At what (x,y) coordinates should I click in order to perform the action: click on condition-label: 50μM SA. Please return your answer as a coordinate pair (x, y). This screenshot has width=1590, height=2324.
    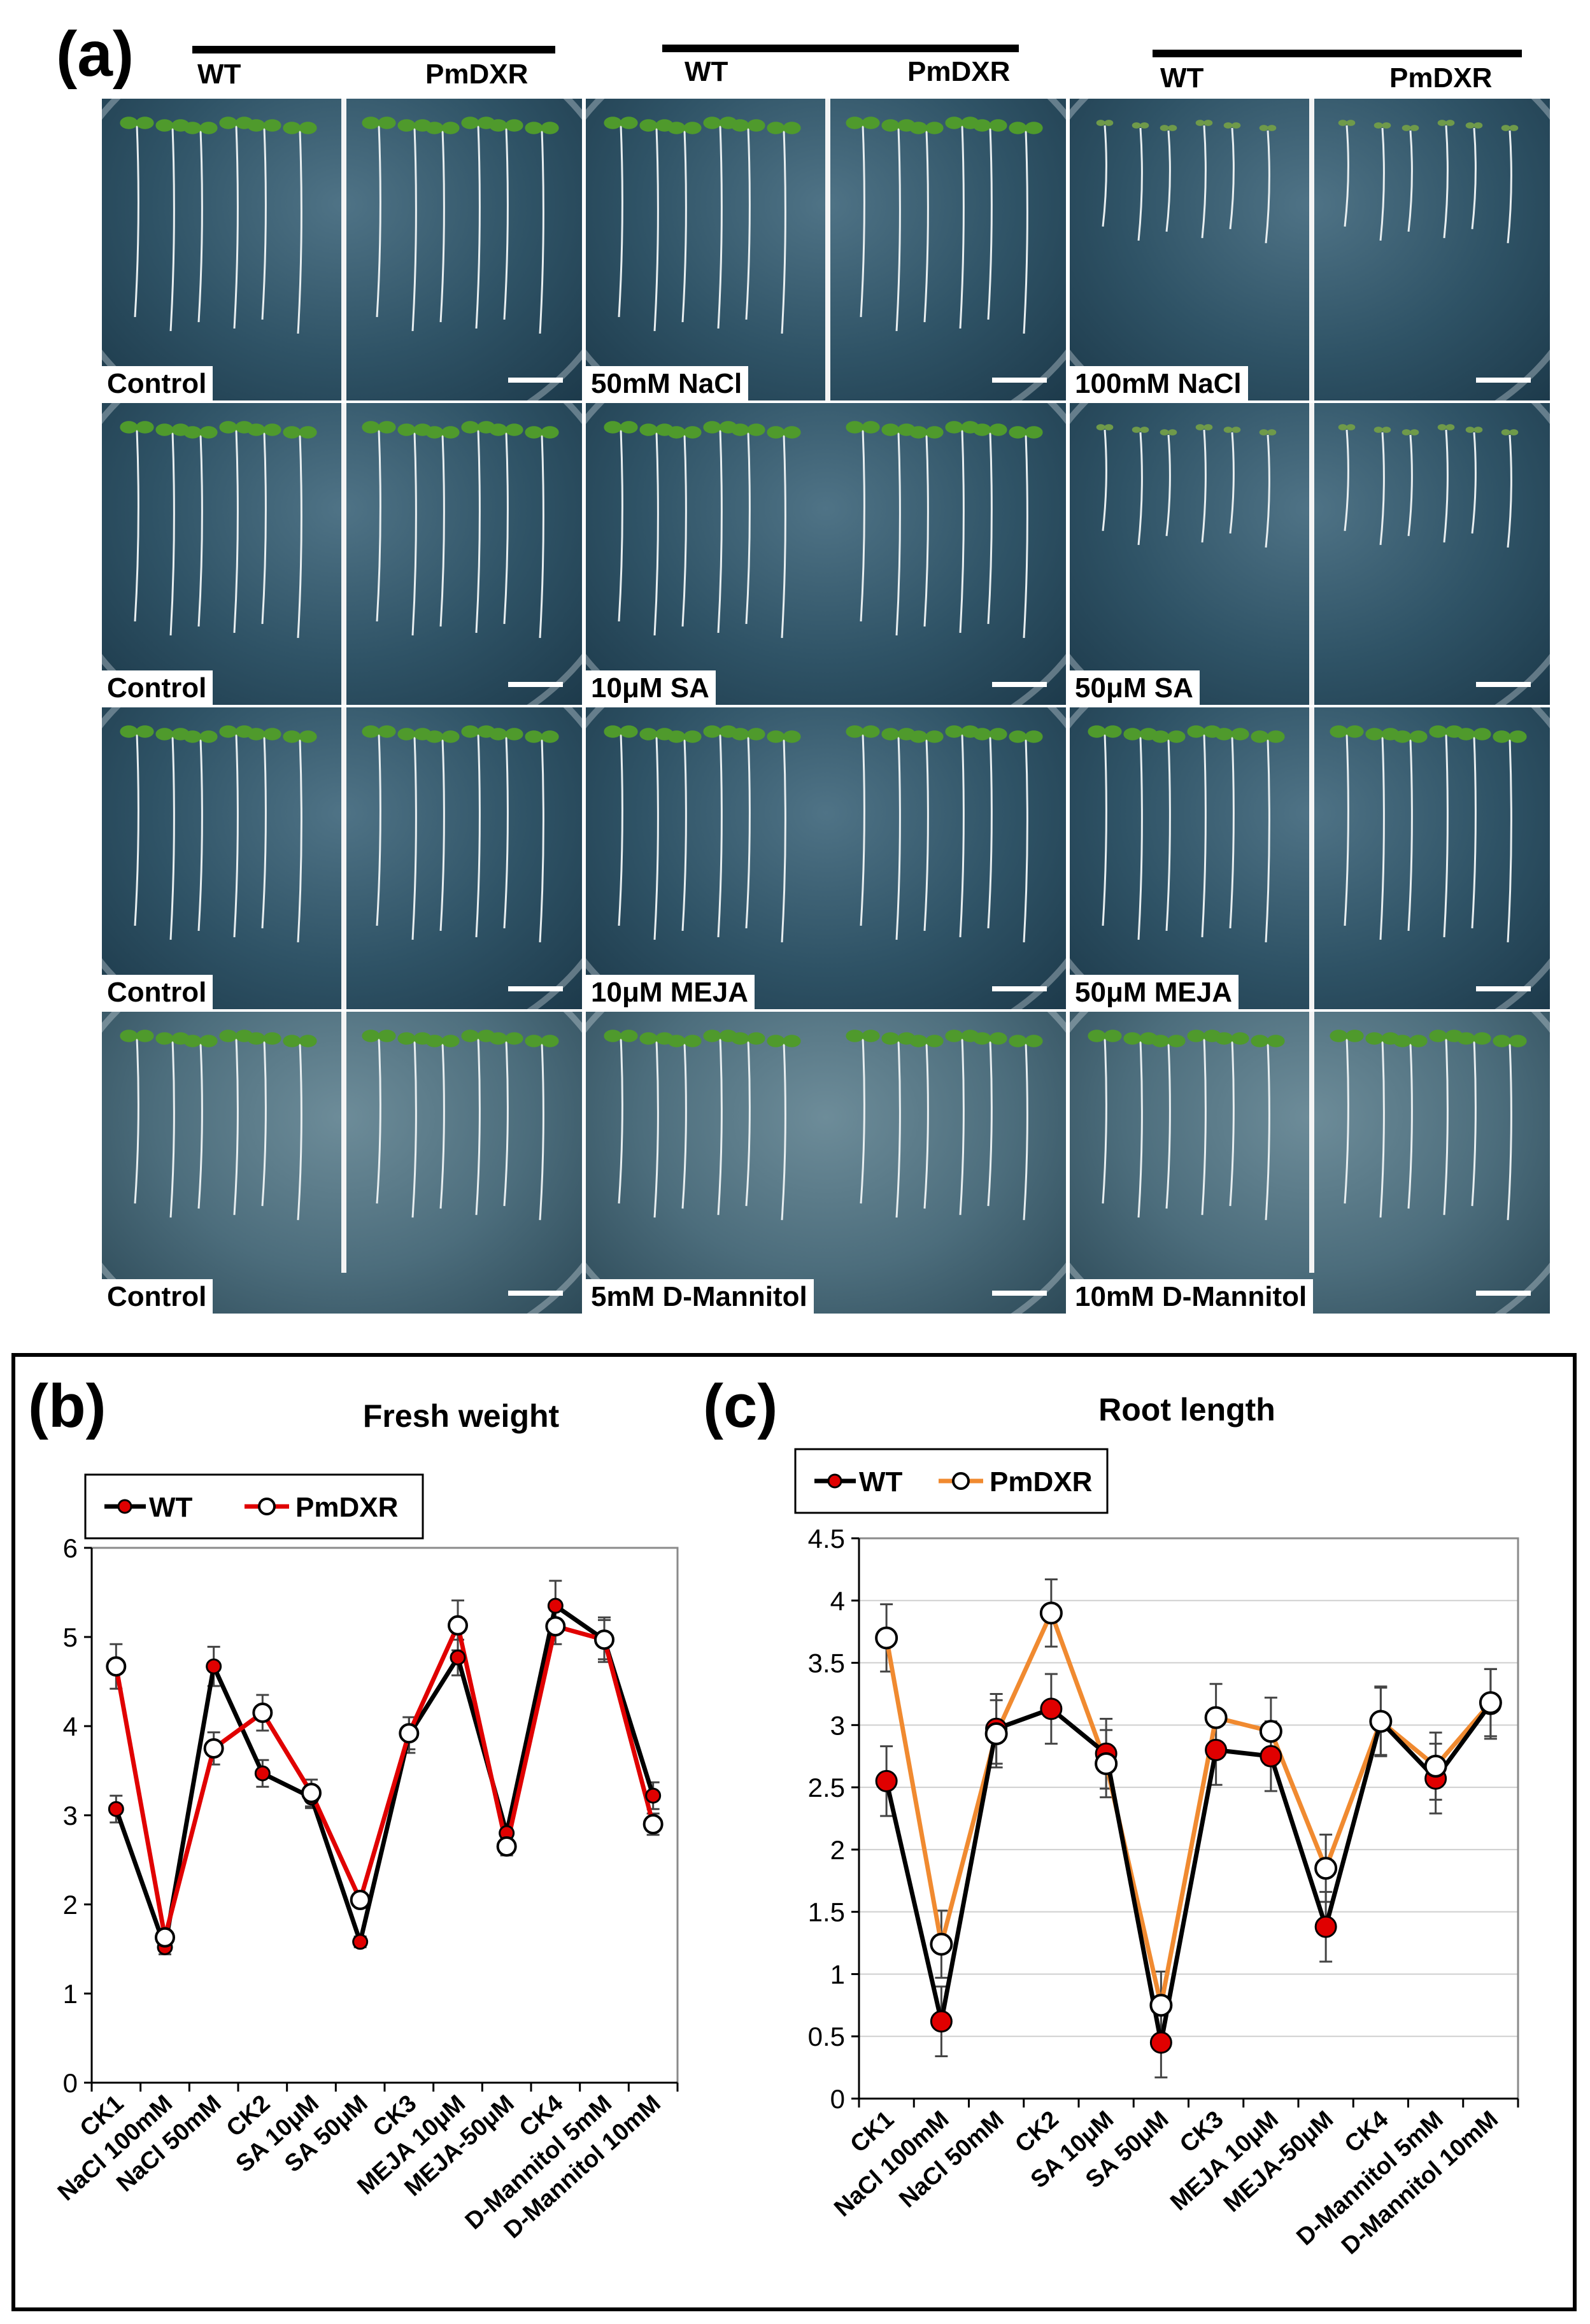
    Looking at the image, I should click on (1135, 687).